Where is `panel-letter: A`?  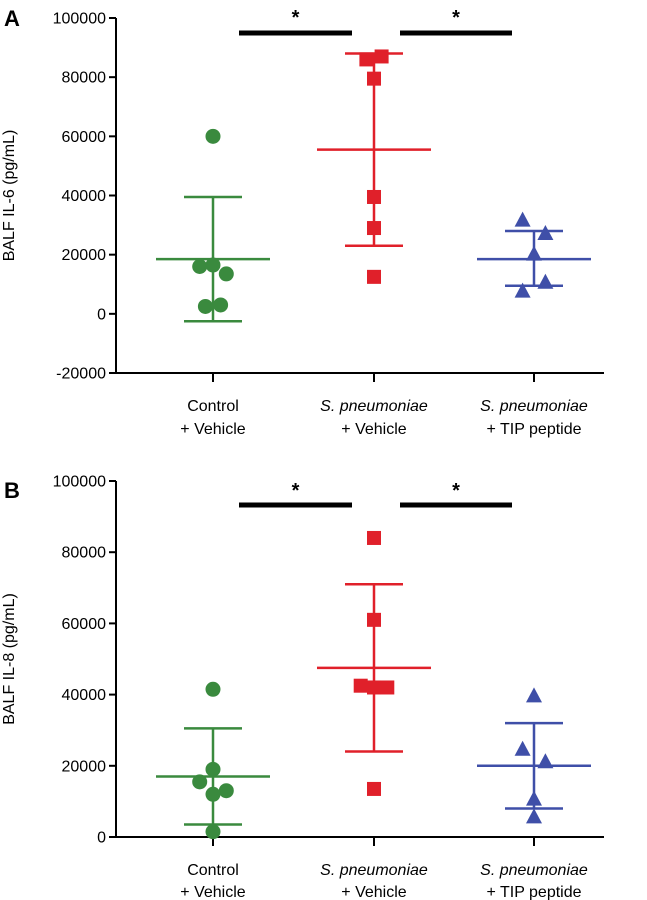
panel-letter: A is located at coordinates (12, 18).